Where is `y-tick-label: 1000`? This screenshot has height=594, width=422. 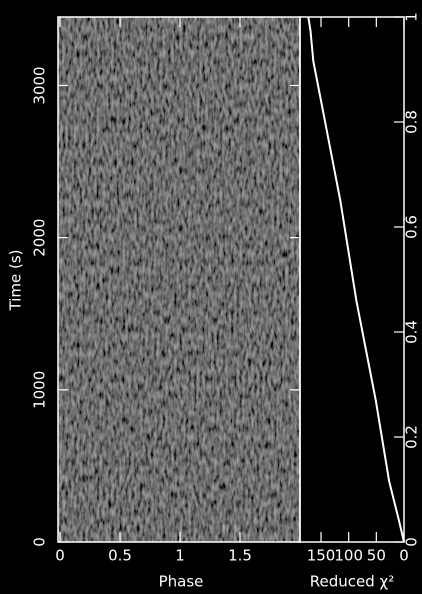
y-tick-label: 1000 is located at coordinates (40, 390).